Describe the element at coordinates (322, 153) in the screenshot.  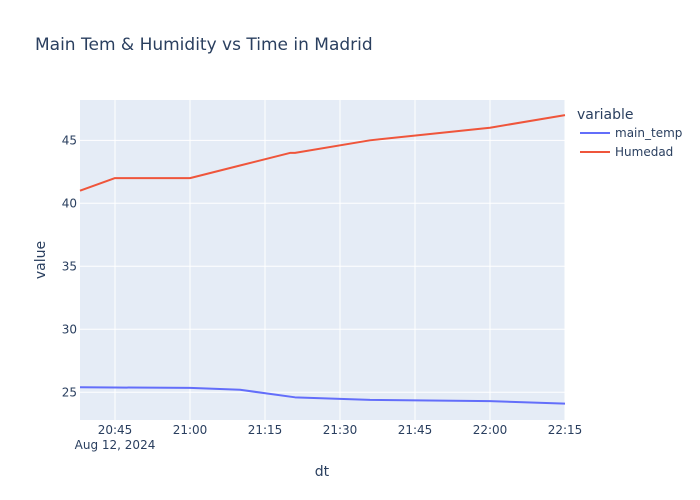
I see `series-line-Humedad` at that location.